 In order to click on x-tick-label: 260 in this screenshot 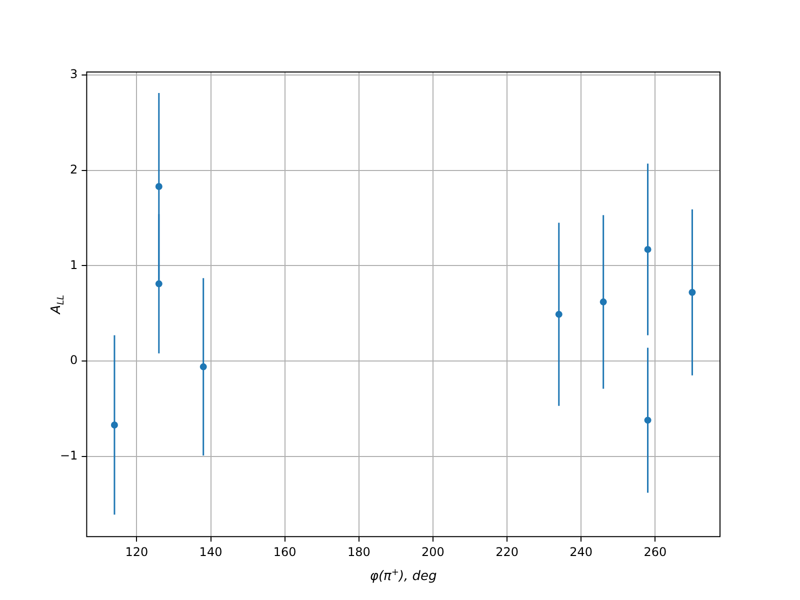, I will do `click(655, 551)`.